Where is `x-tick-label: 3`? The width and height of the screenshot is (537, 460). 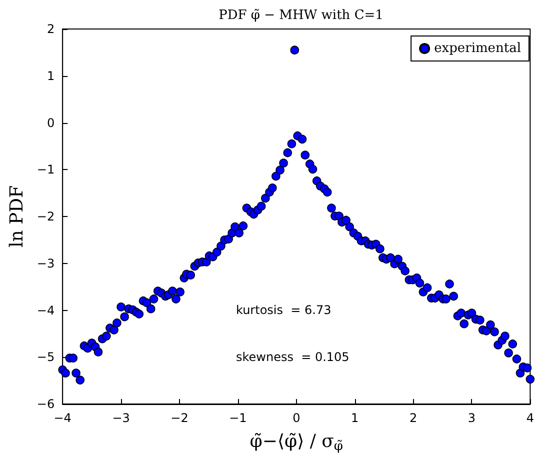
x-tick-label: 3 is located at coordinates (472, 418).